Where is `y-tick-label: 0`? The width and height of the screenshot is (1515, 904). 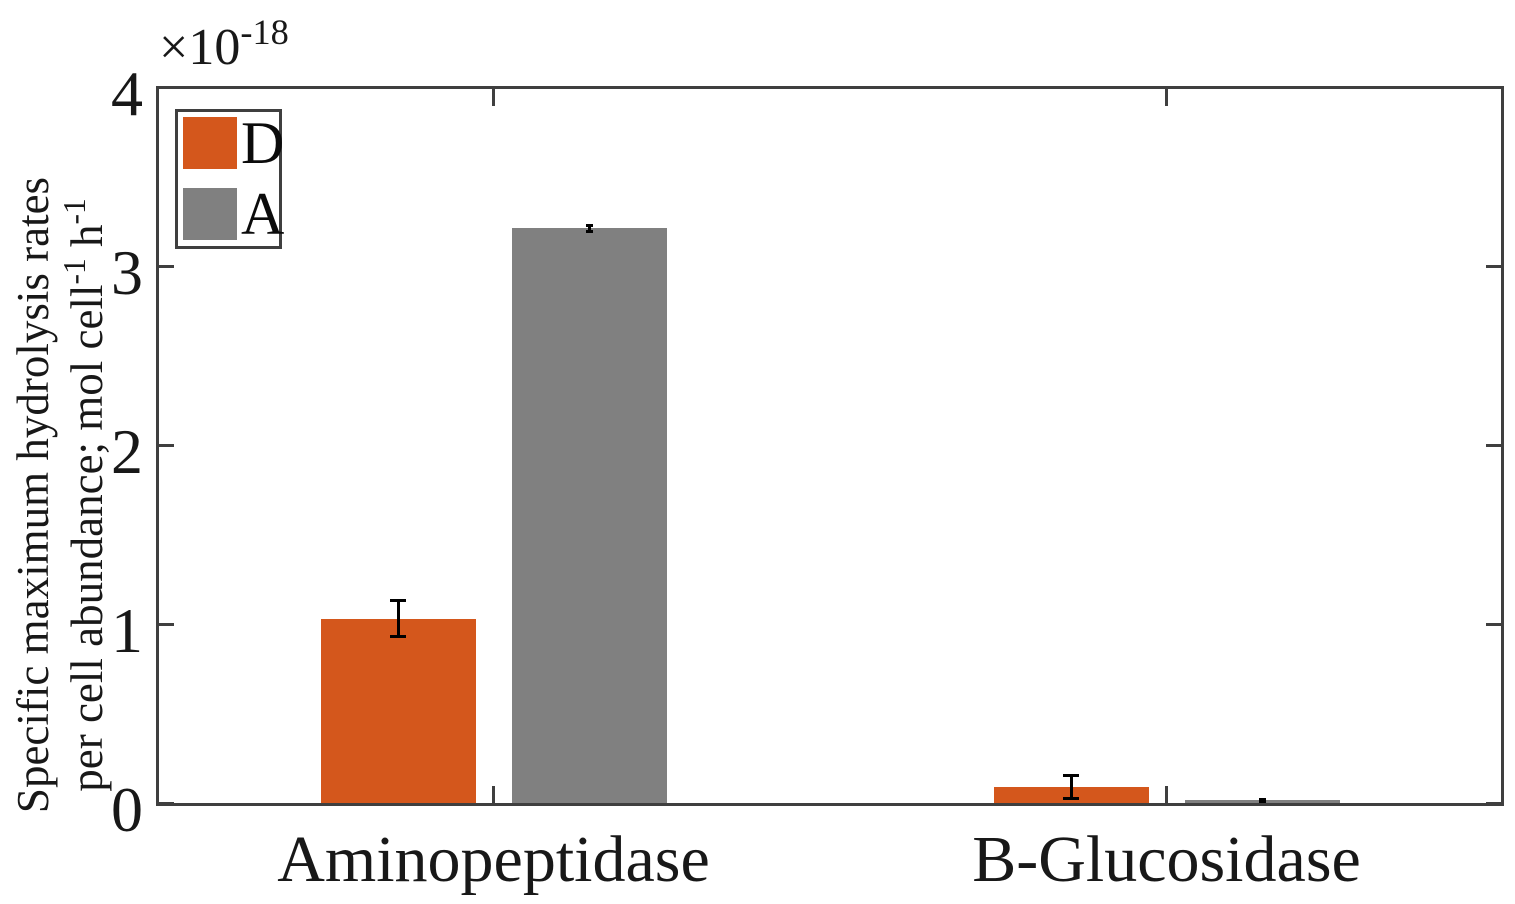 y-tick-label: 0 is located at coordinates (127, 809).